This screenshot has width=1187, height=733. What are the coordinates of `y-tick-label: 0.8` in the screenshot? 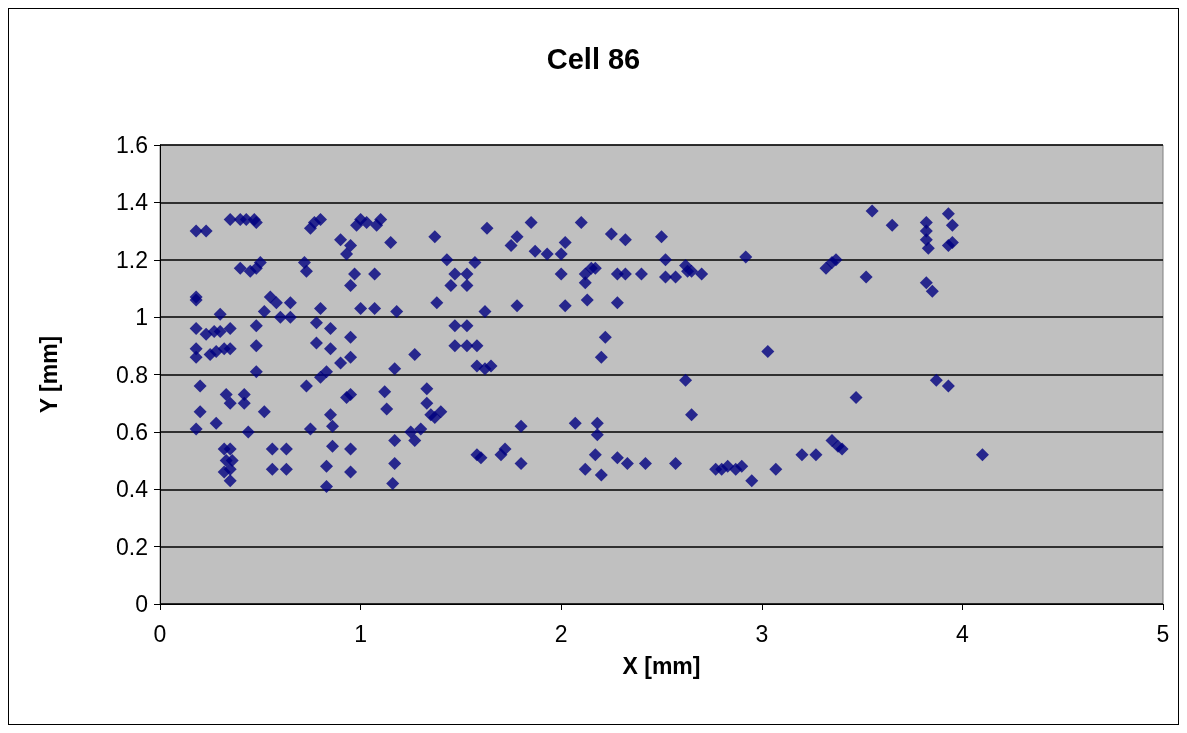 It's located at (132, 374).